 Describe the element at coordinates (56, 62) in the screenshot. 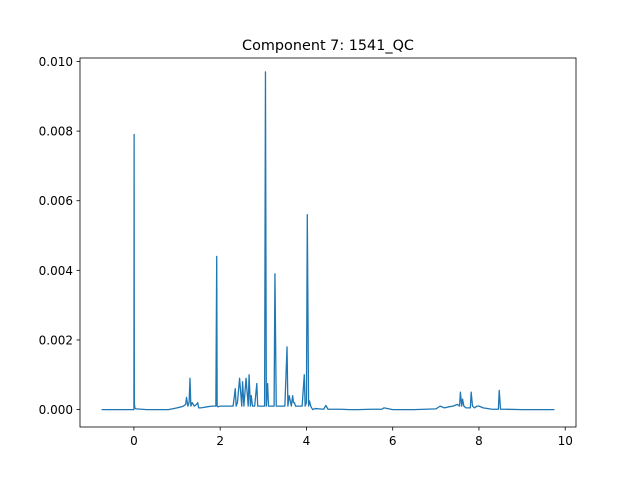

I see `y-tick-label: 0.010` at that location.